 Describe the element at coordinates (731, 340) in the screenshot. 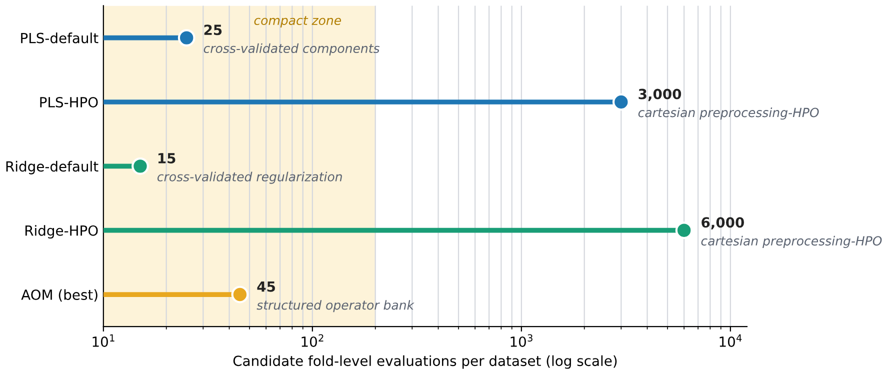

I see `x-tick-label: 10$^{4}$` at that location.